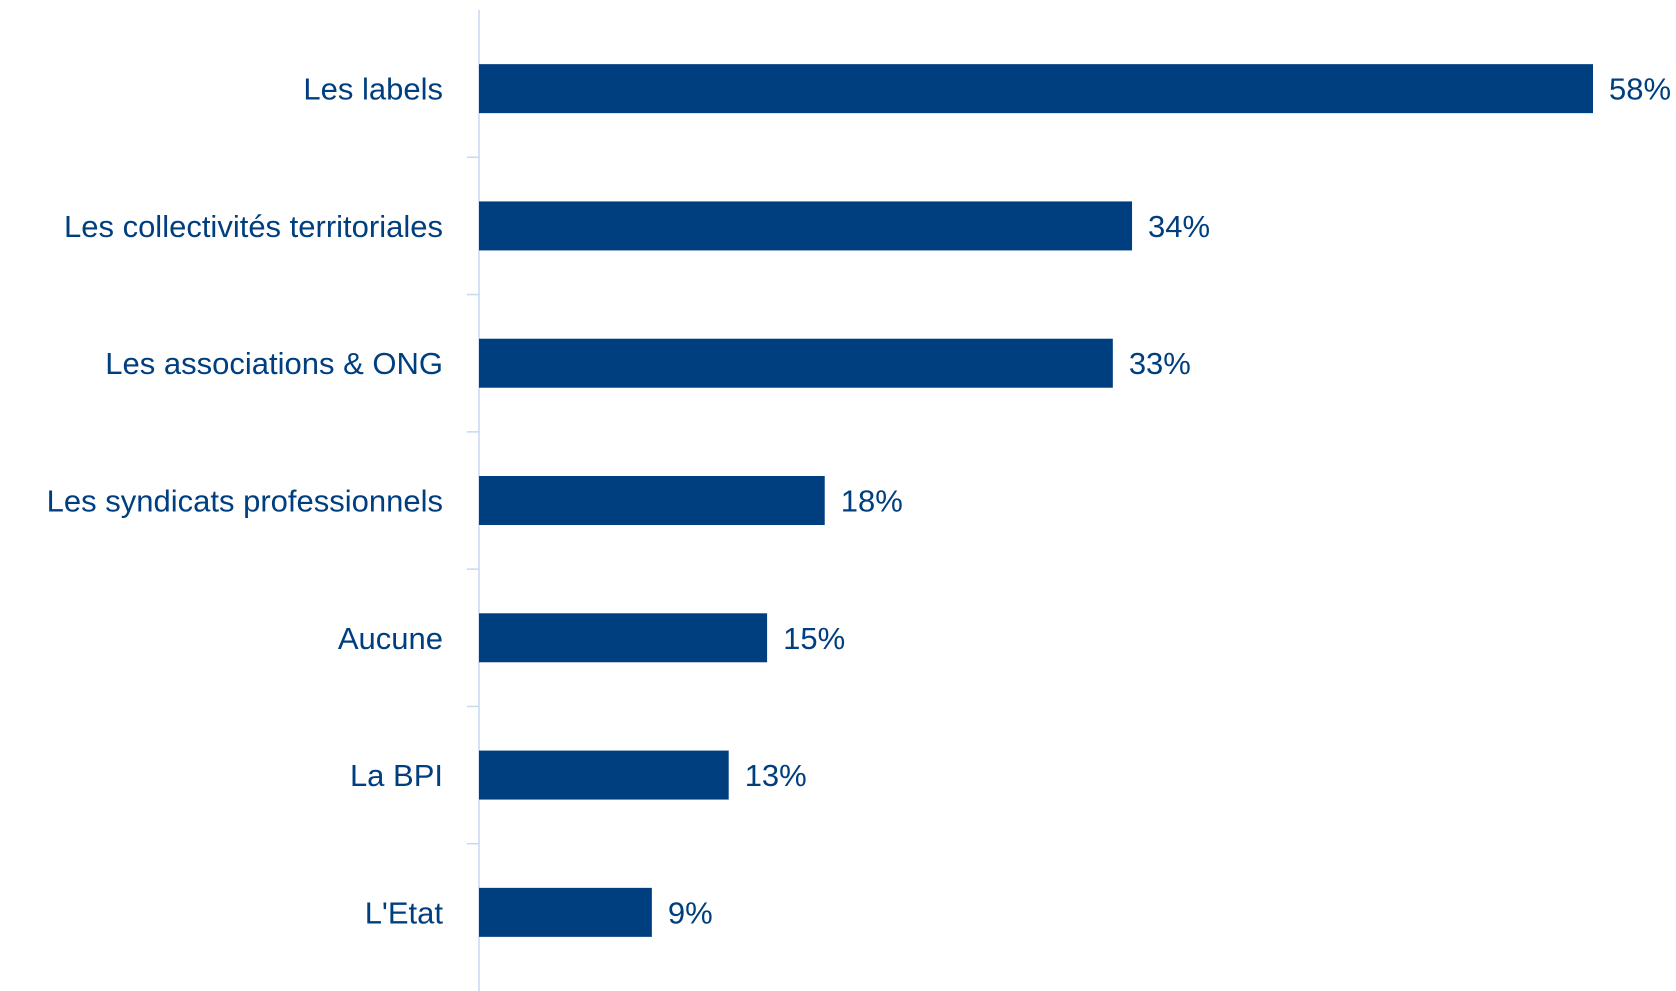  What do you see at coordinates (404, 912) in the screenshot?
I see `category-label: L'Etat` at bounding box center [404, 912].